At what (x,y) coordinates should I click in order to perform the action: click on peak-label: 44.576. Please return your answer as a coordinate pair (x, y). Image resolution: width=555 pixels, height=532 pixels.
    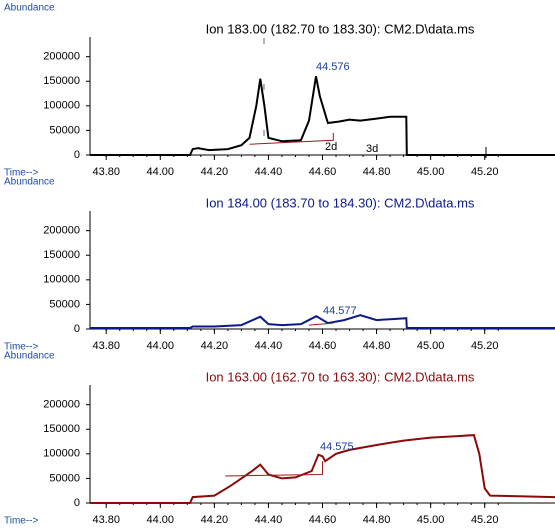
    Looking at the image, I should click on (333, 67).